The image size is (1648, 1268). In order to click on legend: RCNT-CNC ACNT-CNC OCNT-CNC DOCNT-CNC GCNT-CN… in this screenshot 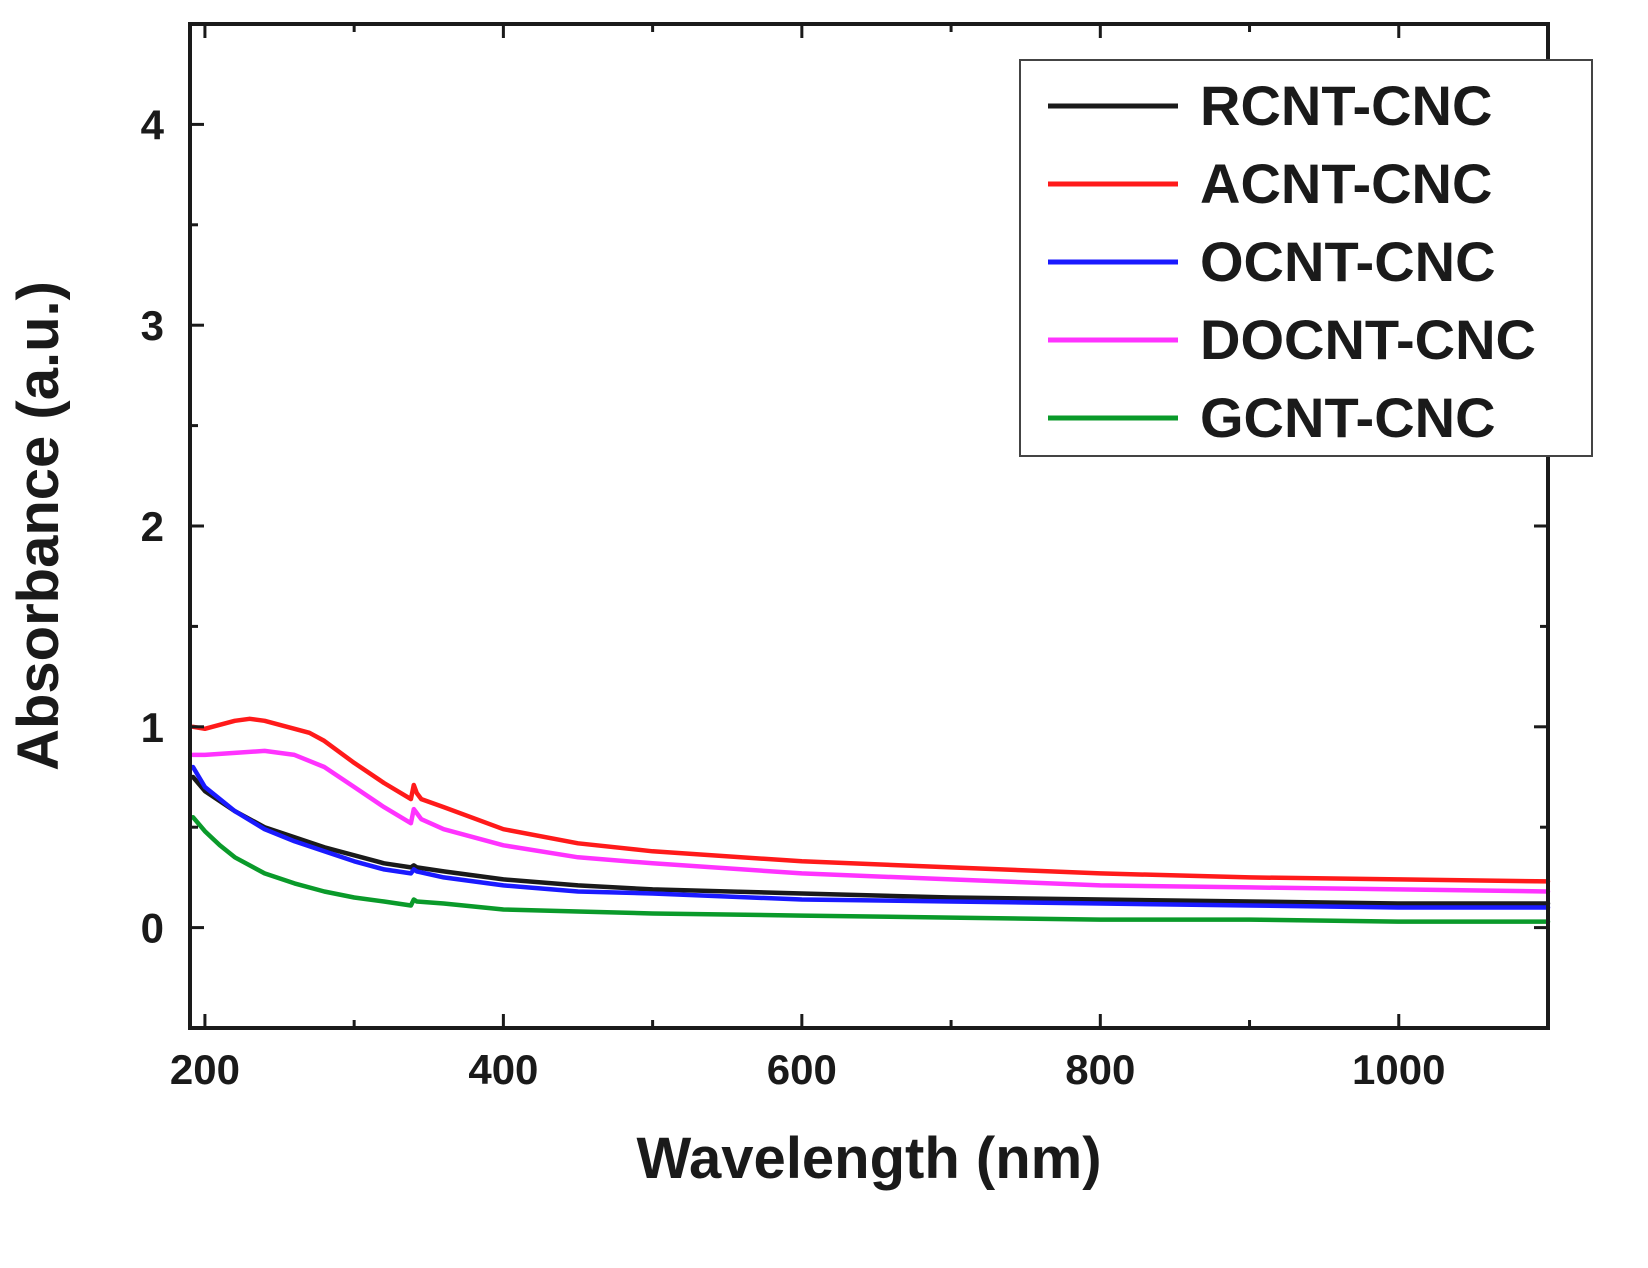, I will do `click(1306, 258)`.